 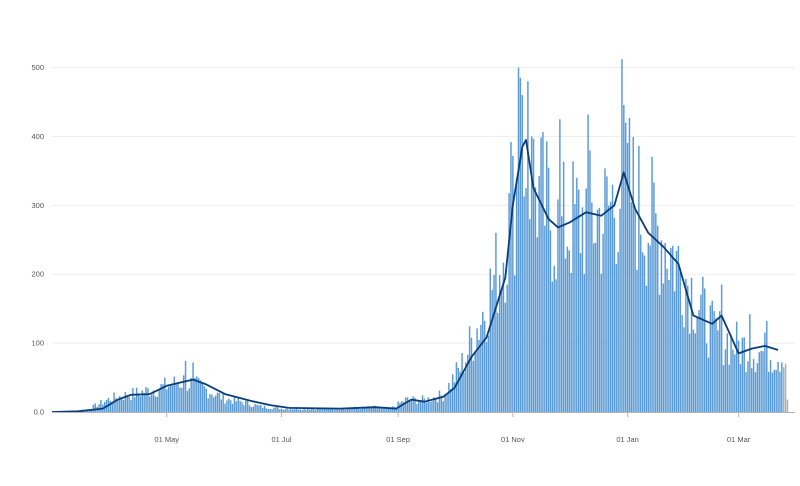 I want to click on x-tick-label: 01 Mar, so click(x=739, y=439).